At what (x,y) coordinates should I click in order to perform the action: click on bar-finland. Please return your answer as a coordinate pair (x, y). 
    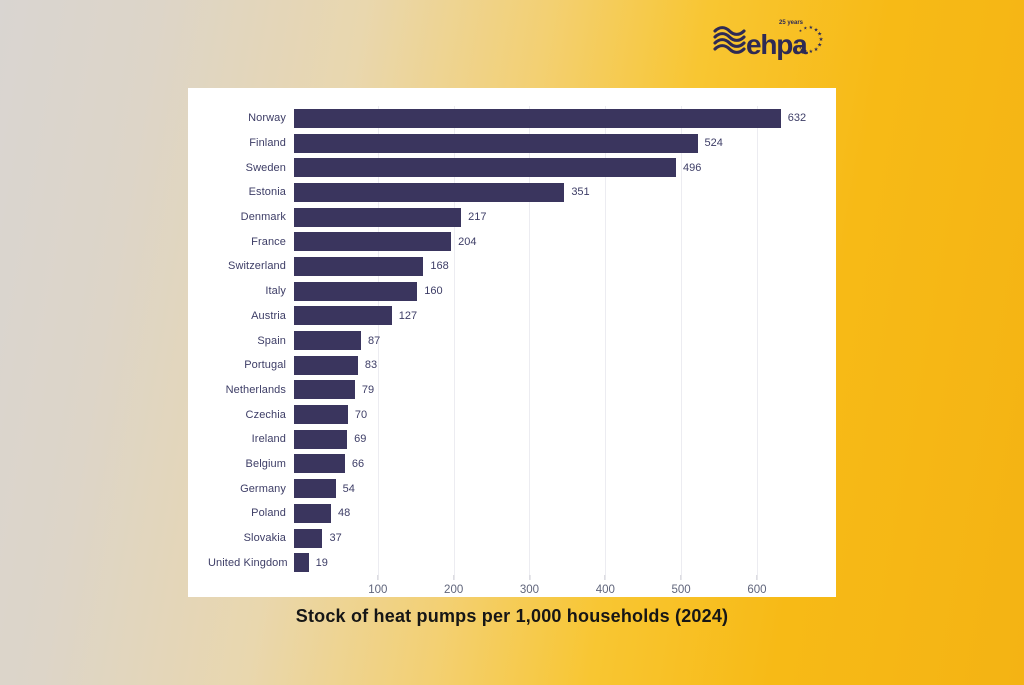
    Looking at the image, I should click on (496, 143).